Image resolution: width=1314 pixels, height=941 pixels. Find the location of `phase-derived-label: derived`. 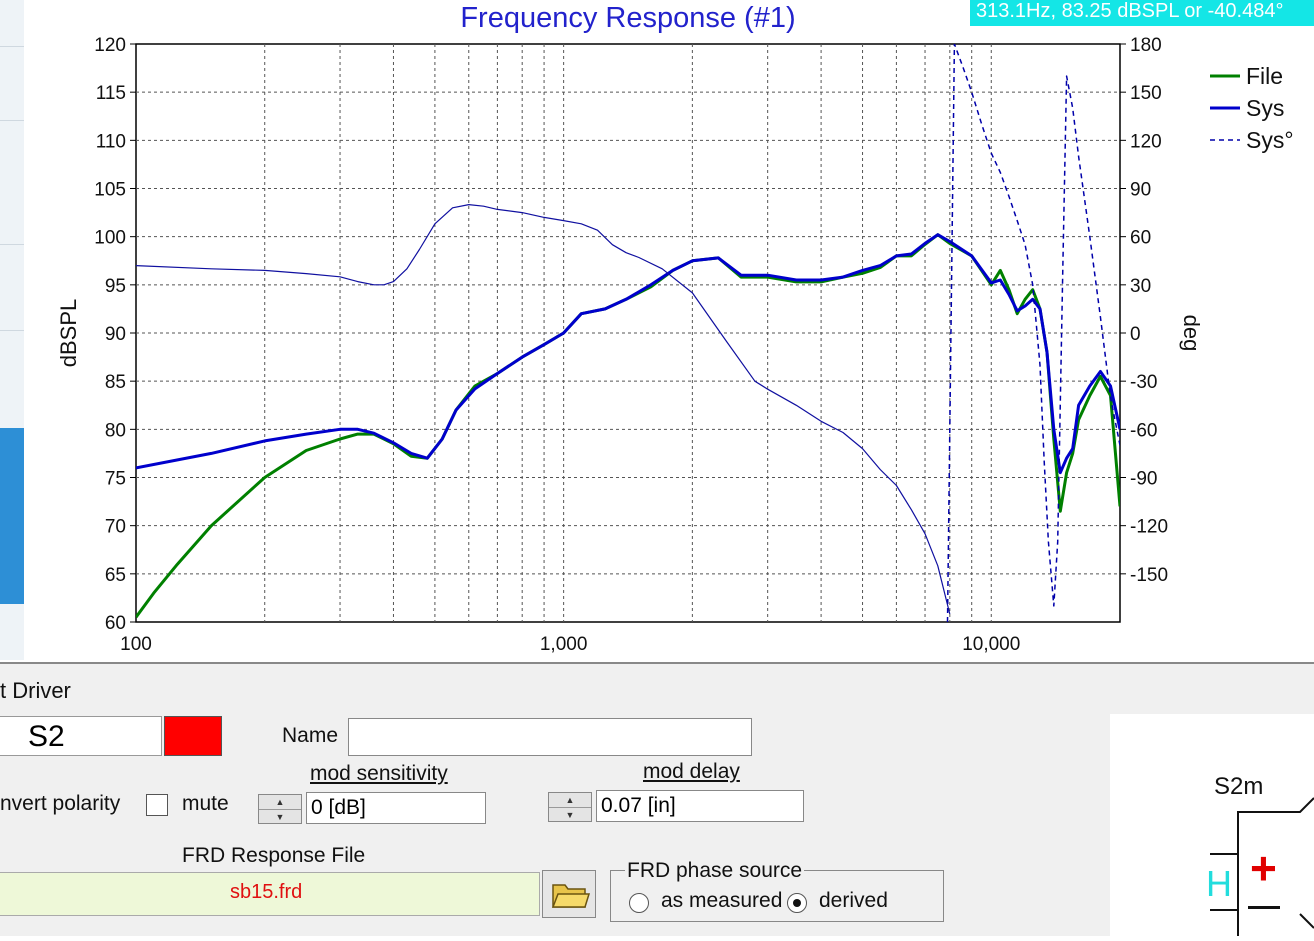

phase-derived-label: derived is located at coordinates (853, 900).